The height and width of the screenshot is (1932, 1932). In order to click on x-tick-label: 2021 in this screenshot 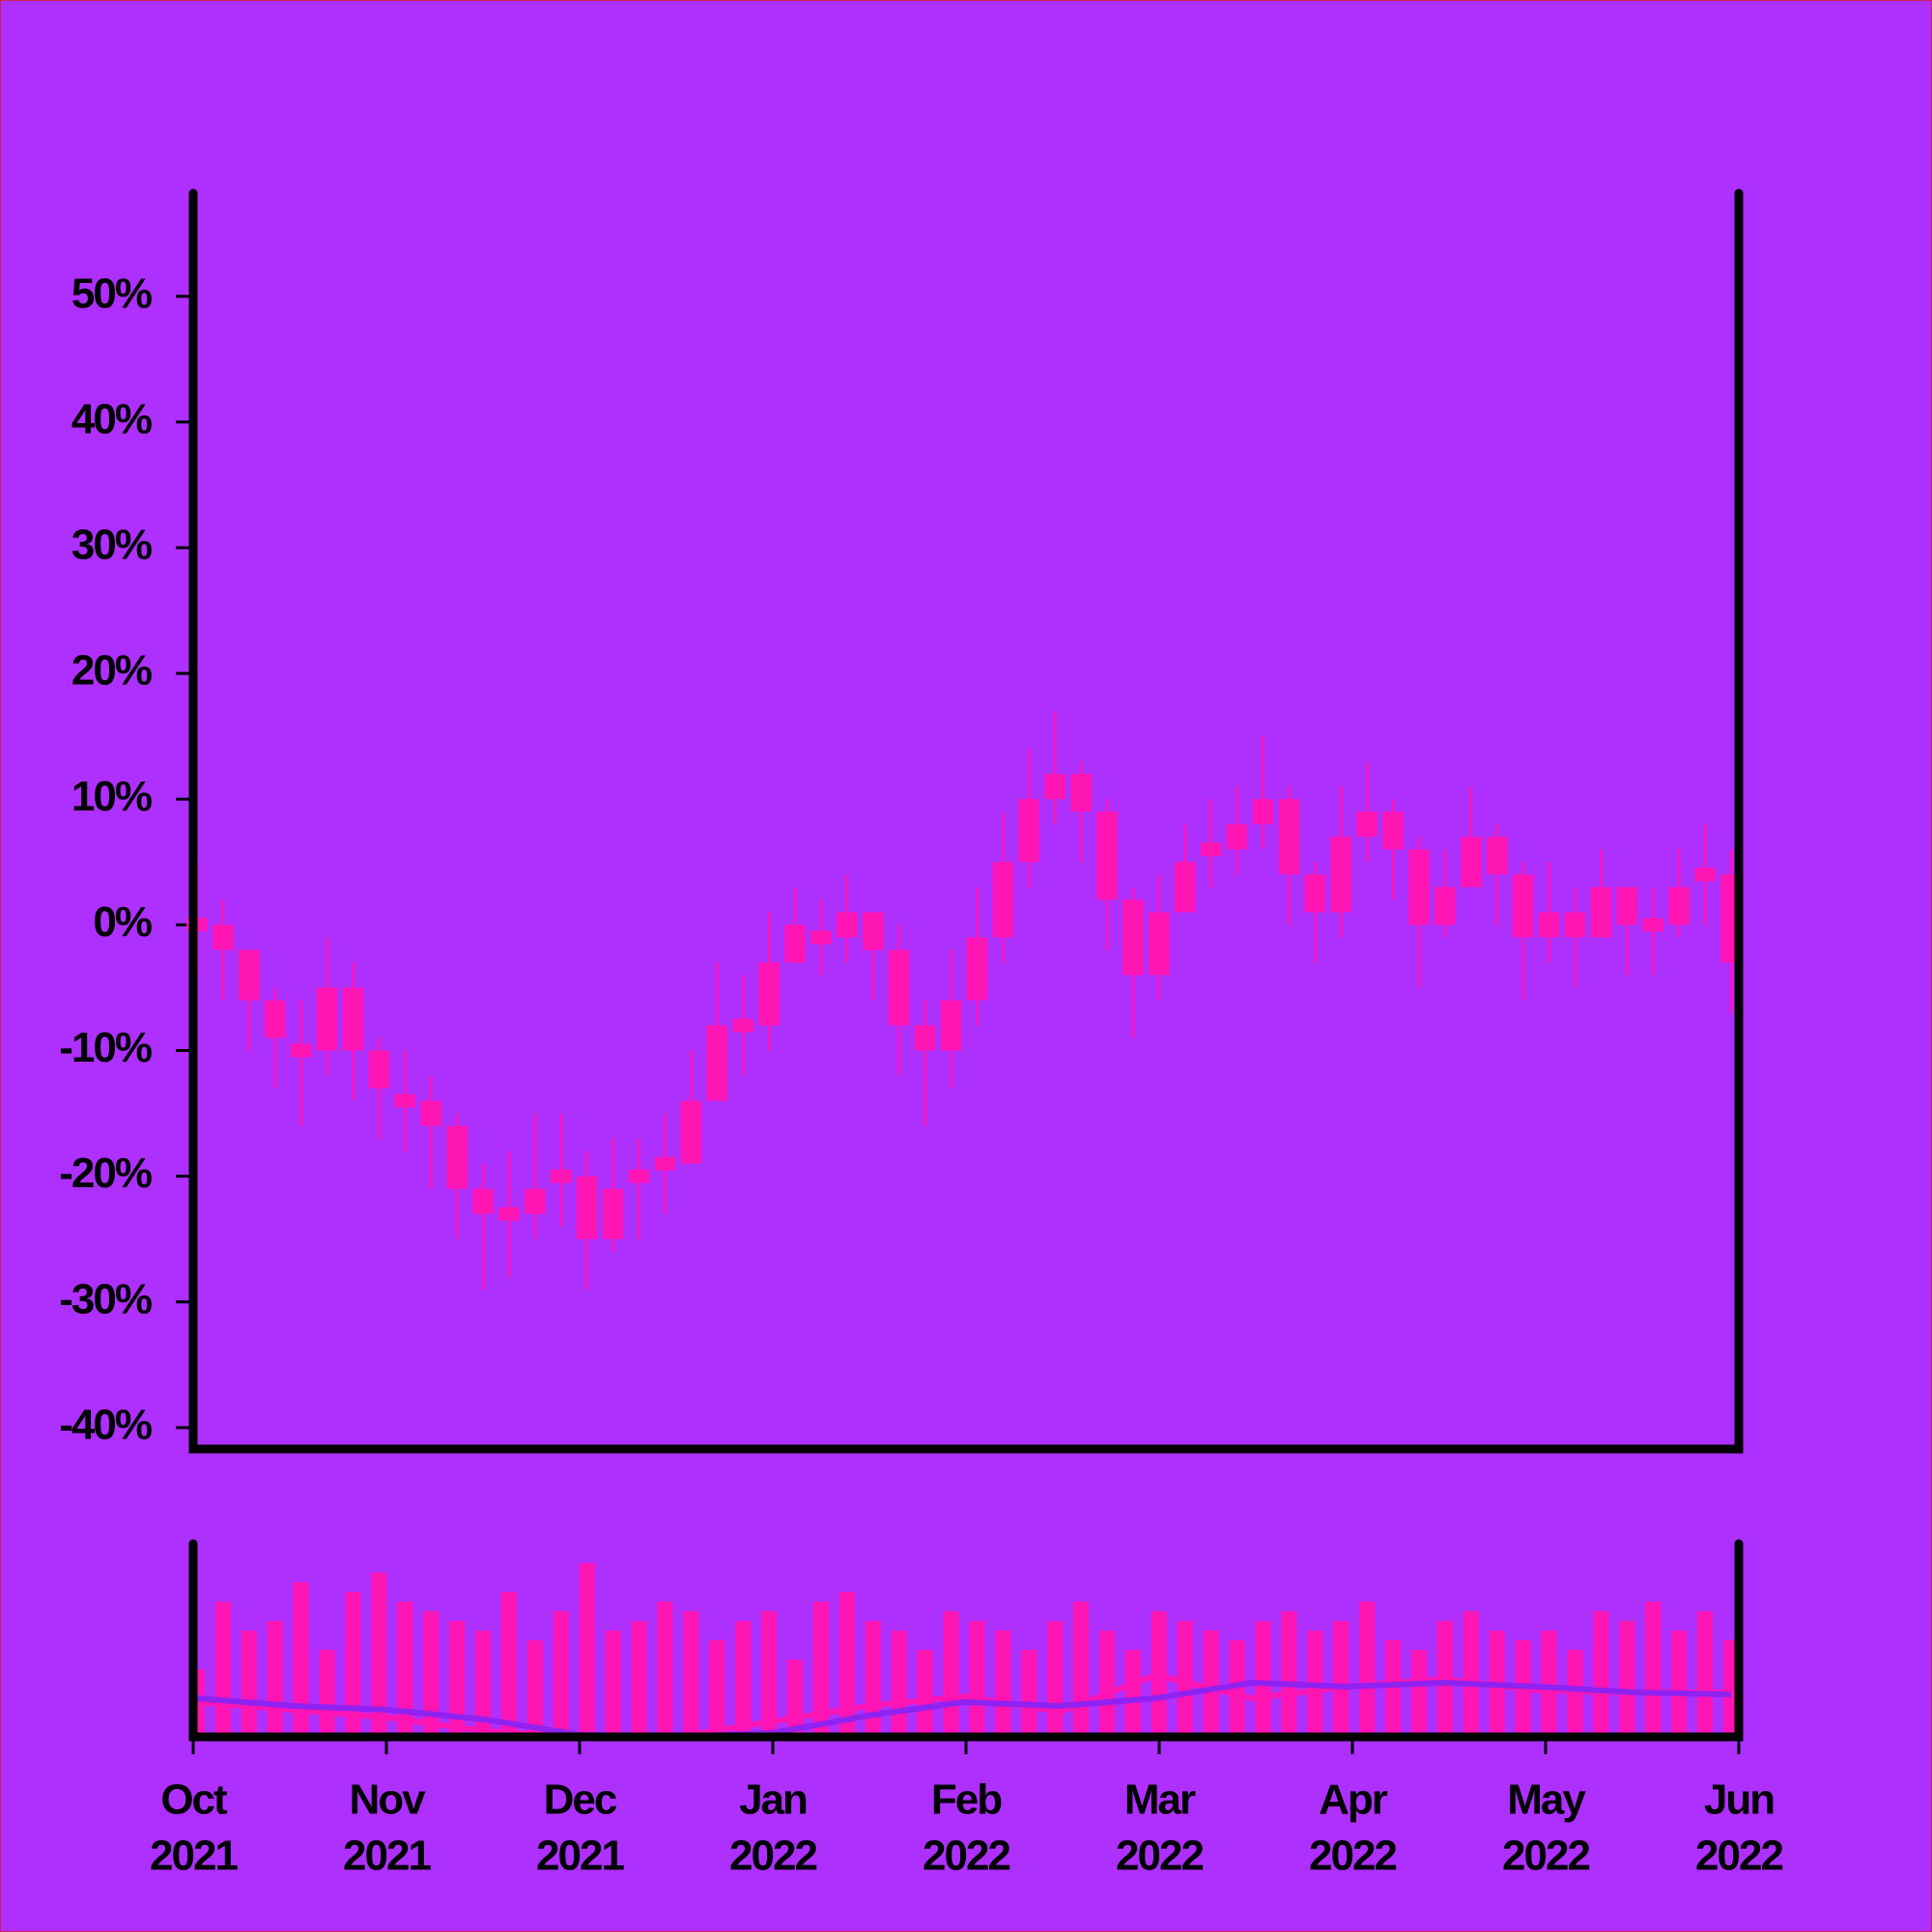, I will do `click(194, 1856)`.